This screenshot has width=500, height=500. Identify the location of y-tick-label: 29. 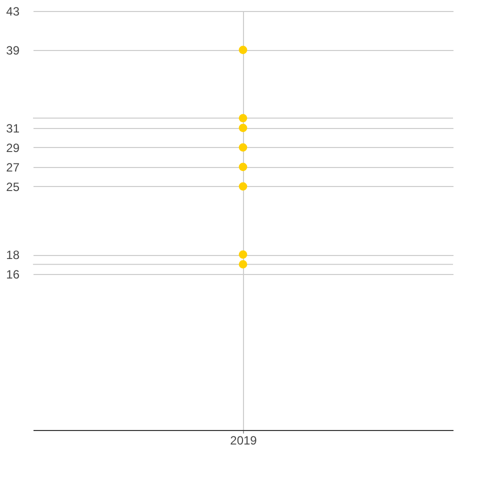
(13, 147).